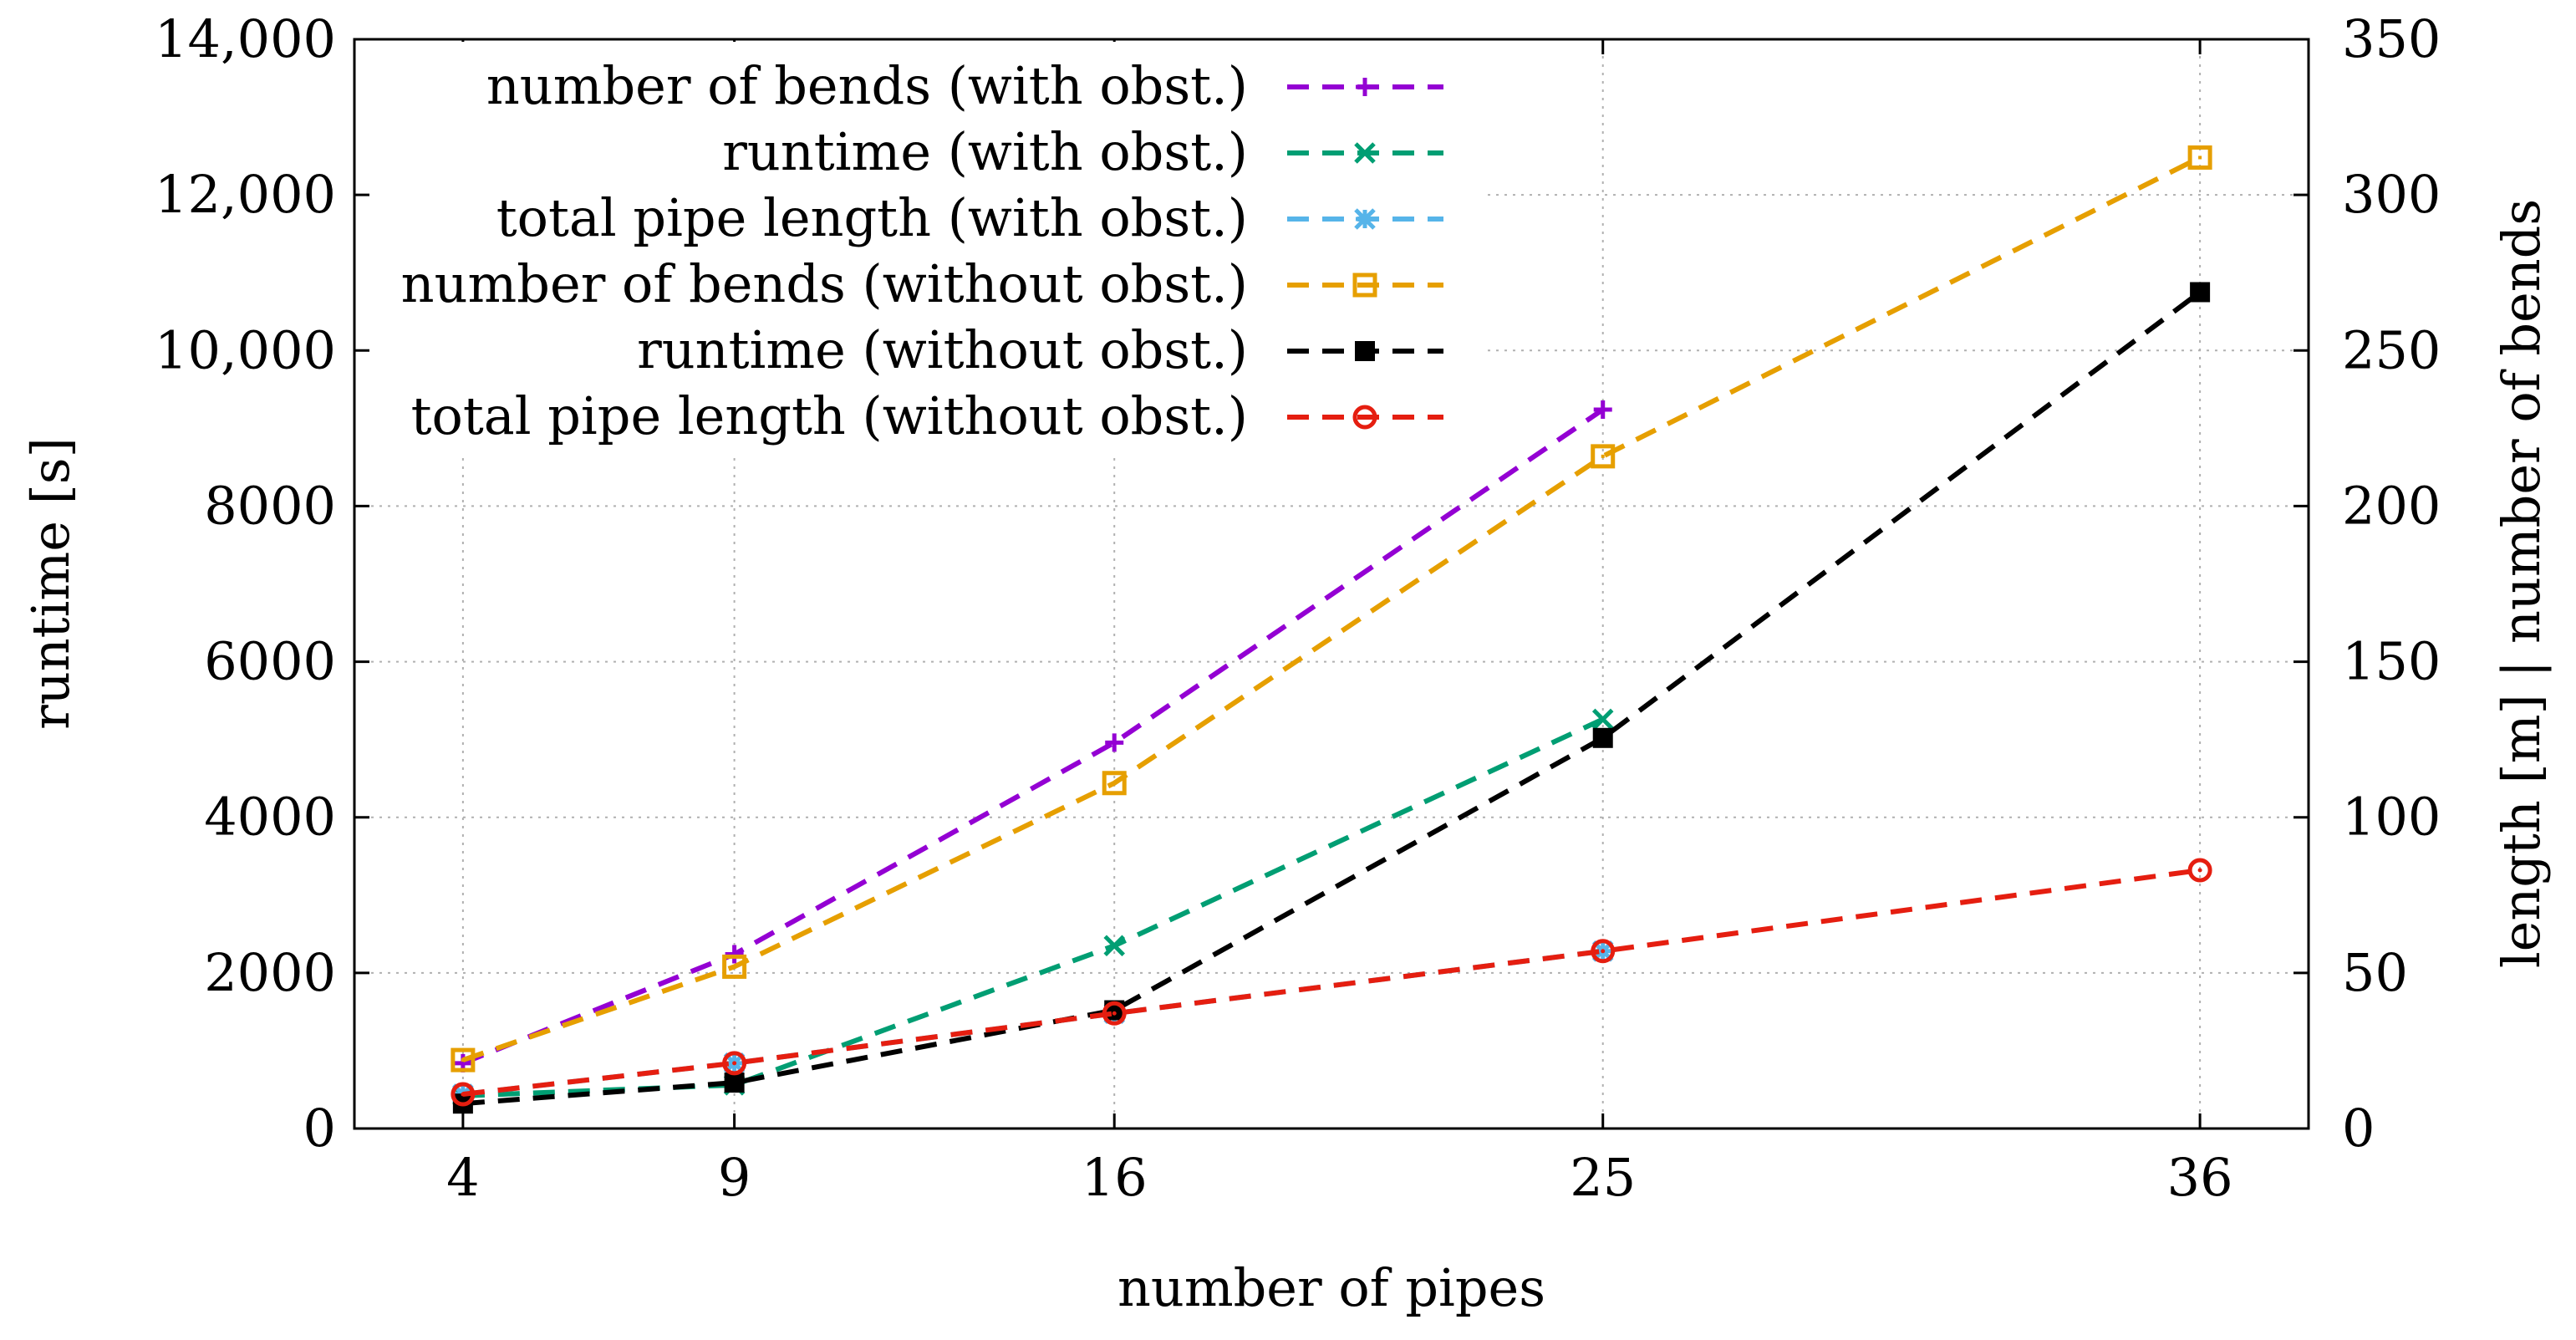 This screenshot has width=2576, height=1340. What do you see at coordinates (462, 1177) in the screenshot?
I see `x-tick-label: 4` at bounding box center [462, 1177].